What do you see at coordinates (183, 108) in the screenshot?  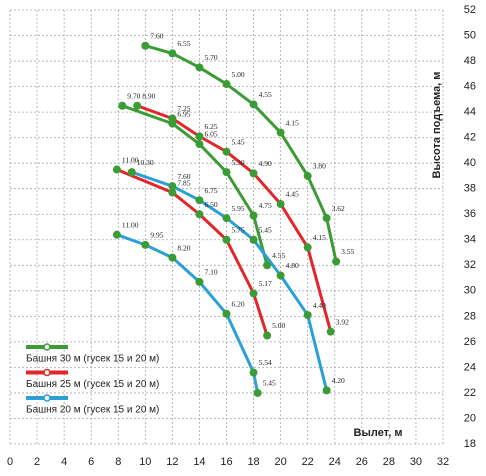 I see `point-label: 7.25` at bounding box center [183, 108].